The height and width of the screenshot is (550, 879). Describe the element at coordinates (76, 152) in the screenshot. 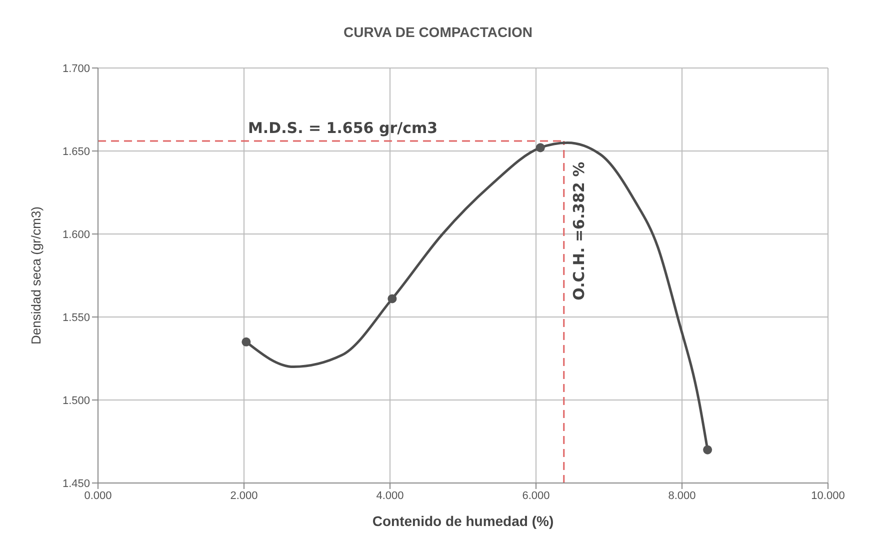

I see `y-tick-label: 1.650` at that location.